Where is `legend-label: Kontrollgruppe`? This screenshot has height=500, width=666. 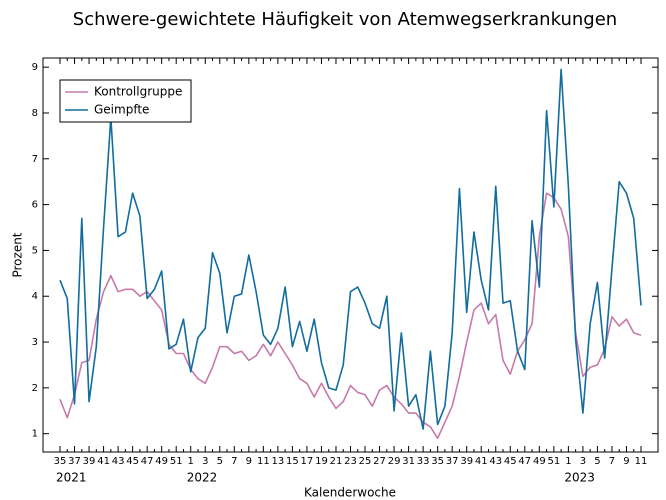 legend-label: Kontrollgruppe is located at coordinates (138, 92).